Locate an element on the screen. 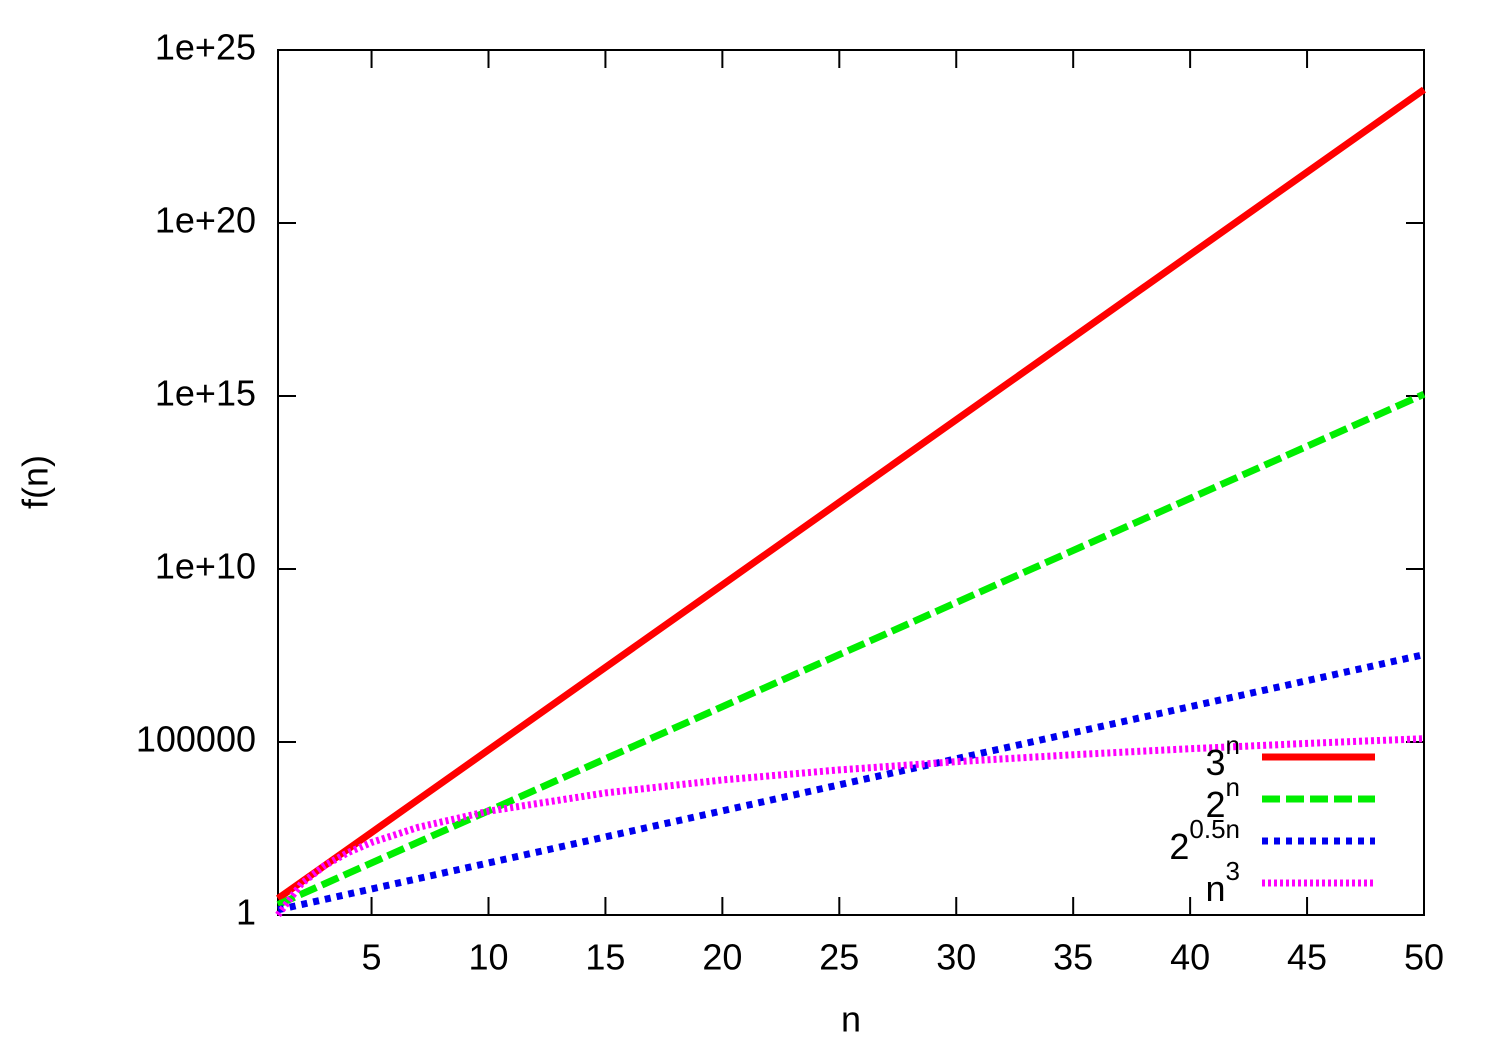 The height and width of the screenshot is (1055, 1500). y-tick-label: 1e+15 is located at coordinates (205, 393).